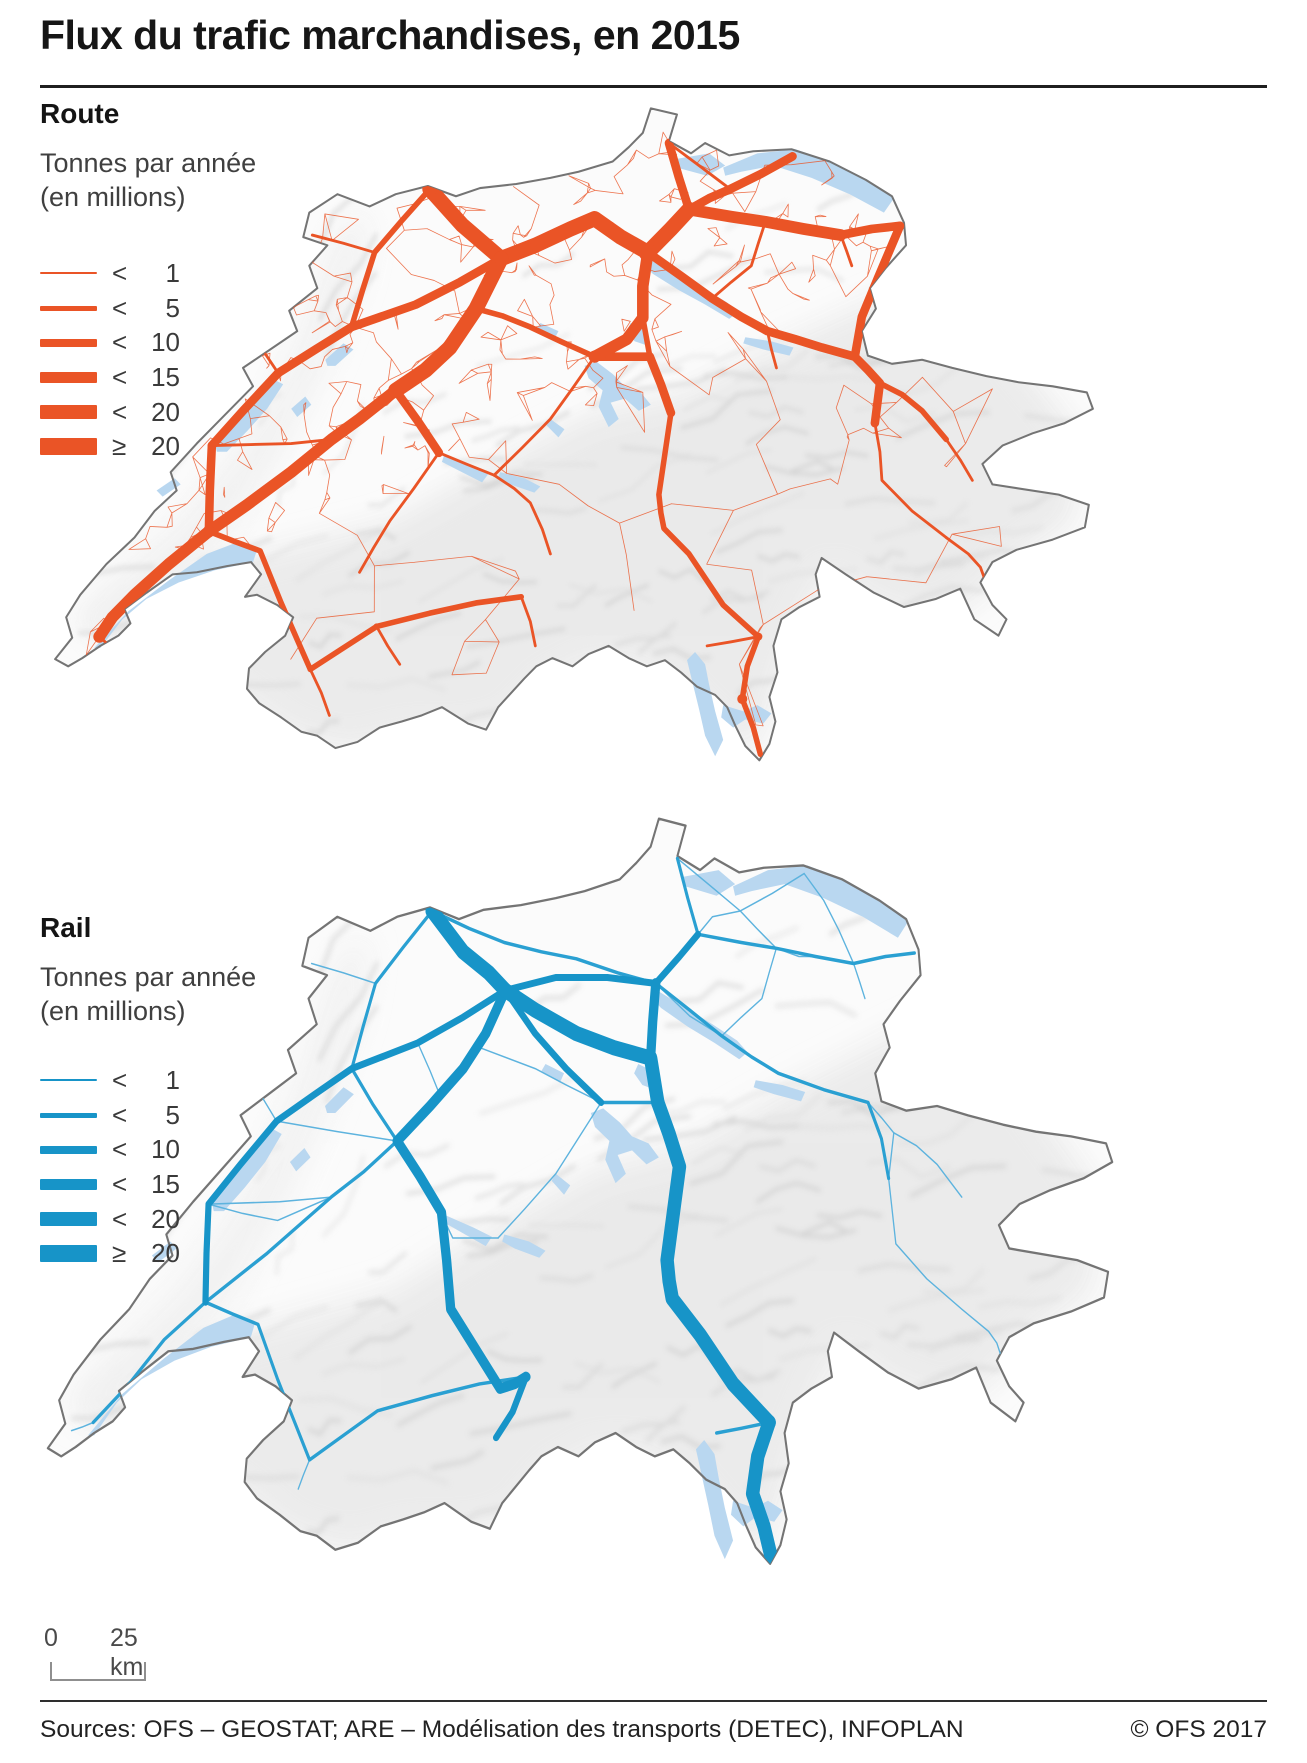  What do you see at coordinates (148, 180) in the screenshot?
I see `route-legend-title: Tonnes par année (en millions)` at bounding box center [148, 180].